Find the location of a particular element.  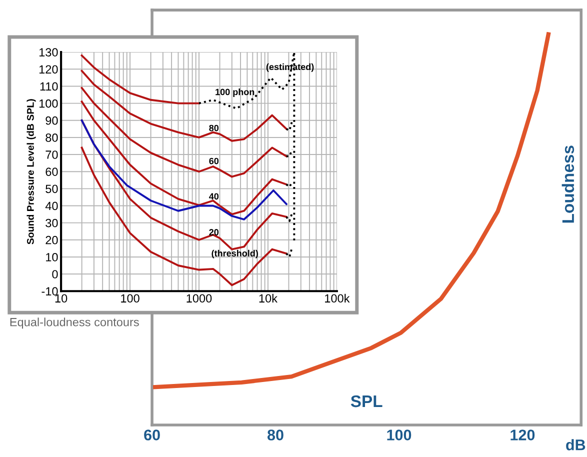

x-tick-label: 120 is located at coordinates (522, 435).